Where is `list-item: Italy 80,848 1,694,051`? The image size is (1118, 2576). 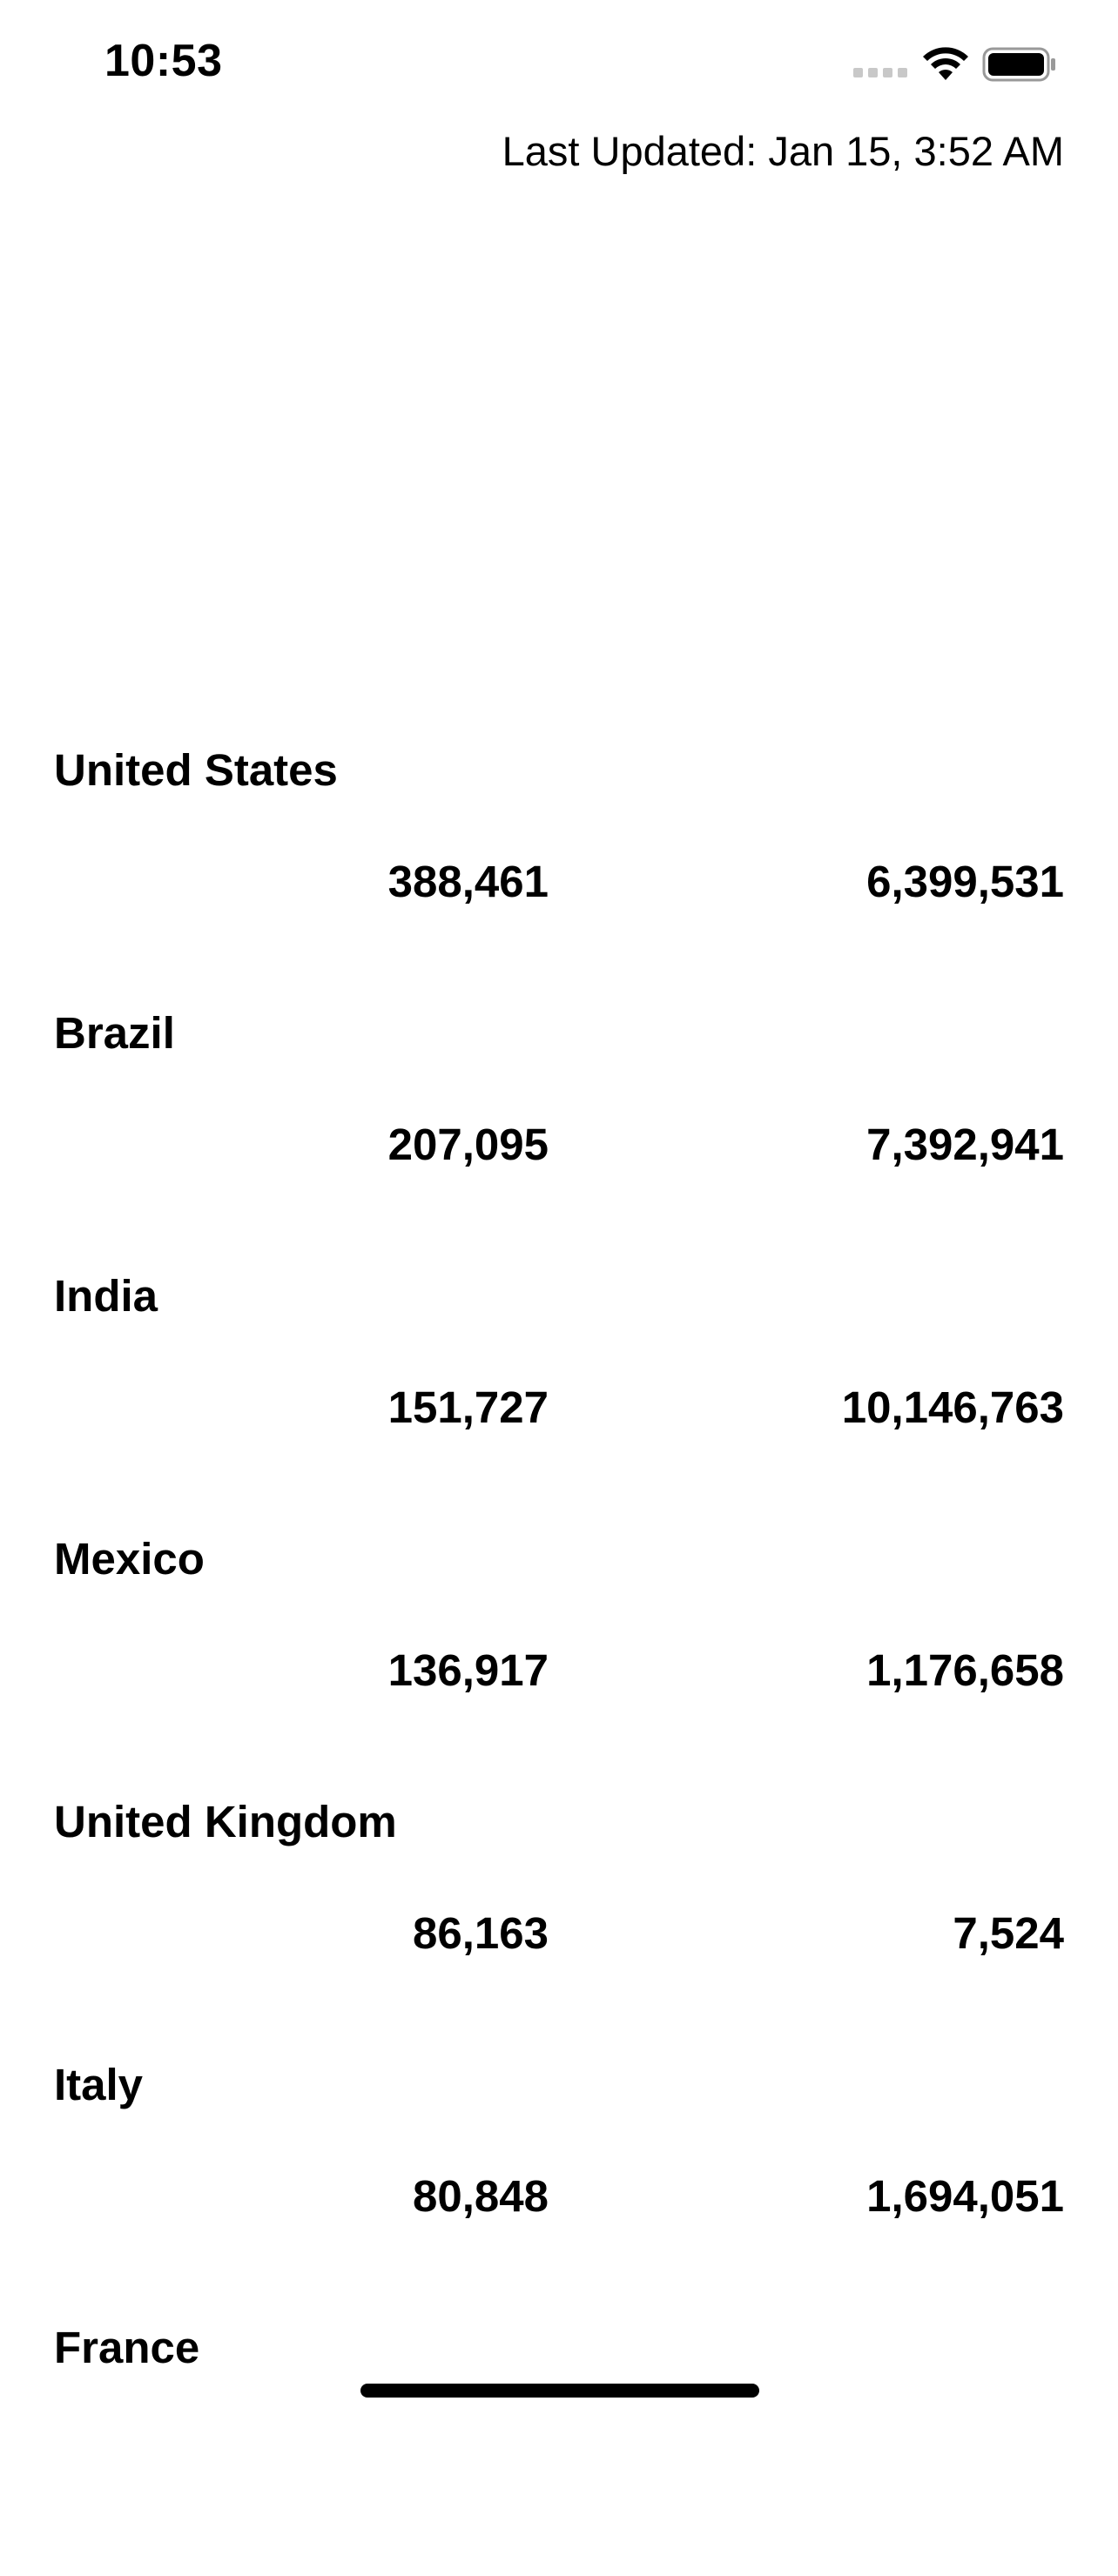 list-item: Italy 80,848 1,694,051 is located at coordinates (559, 2181).